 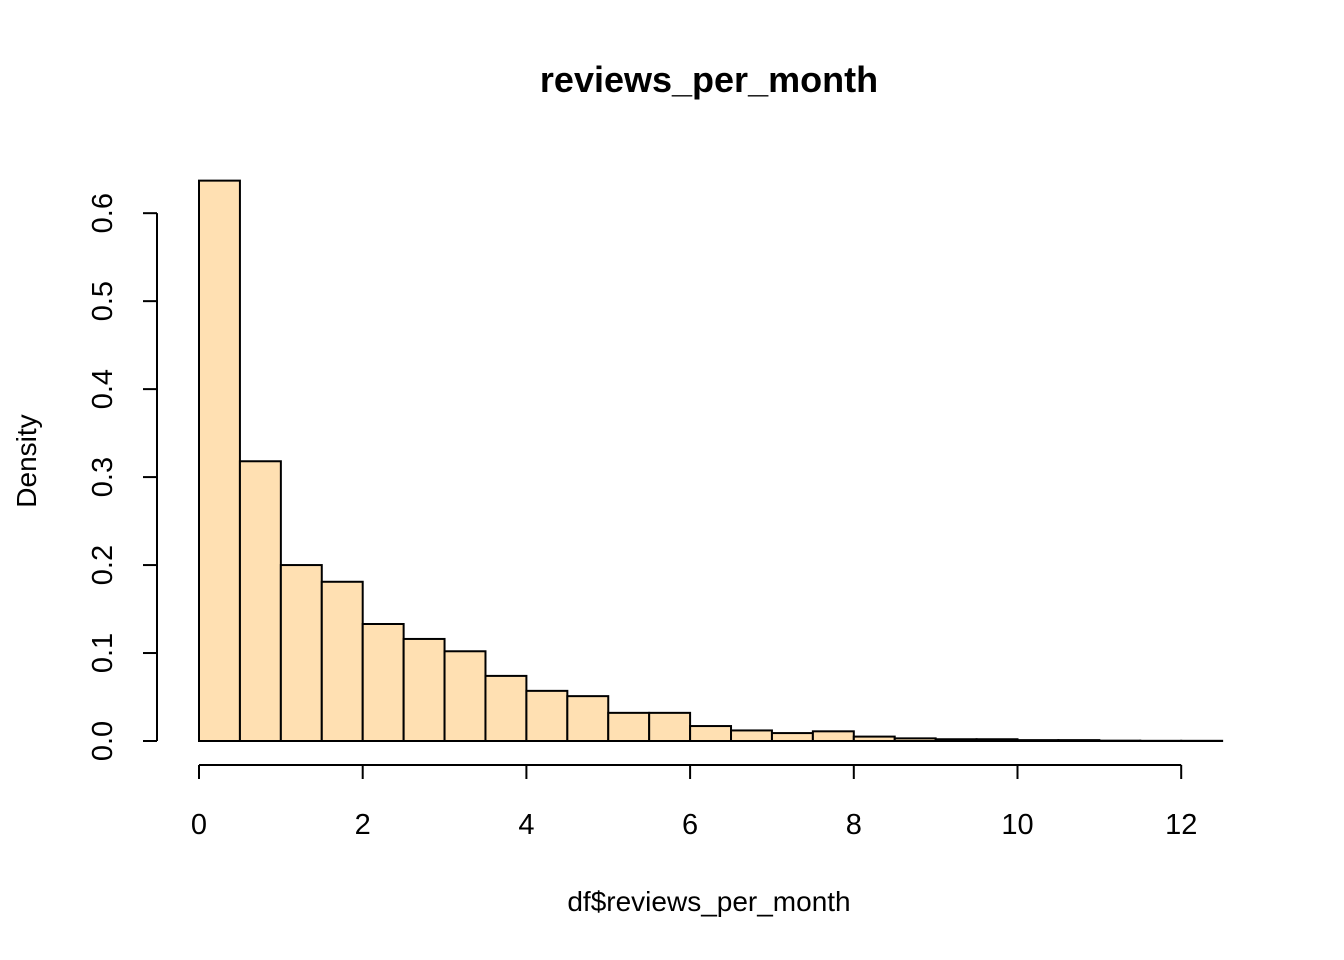 What do you see at coordinates (709, 79) in the screenshot?
I see `chart-title: reviews_per_month` at bounding box center [709, 79].